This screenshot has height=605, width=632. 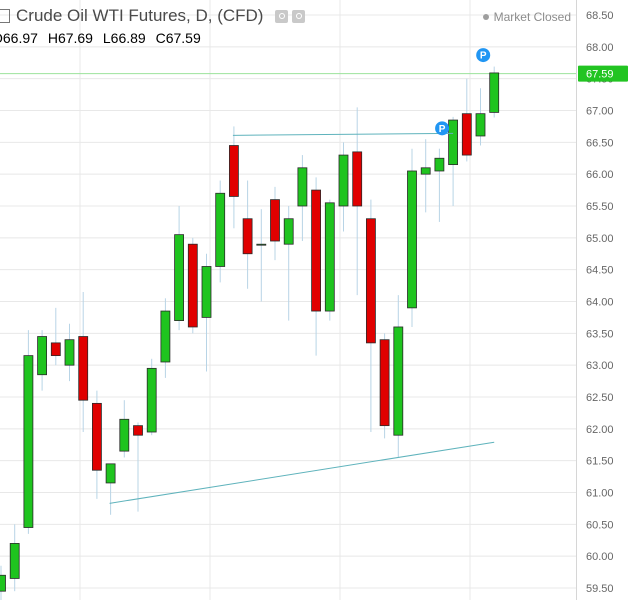 I want to click on y-tick-label: 62.00, so click(x=600, y=430).